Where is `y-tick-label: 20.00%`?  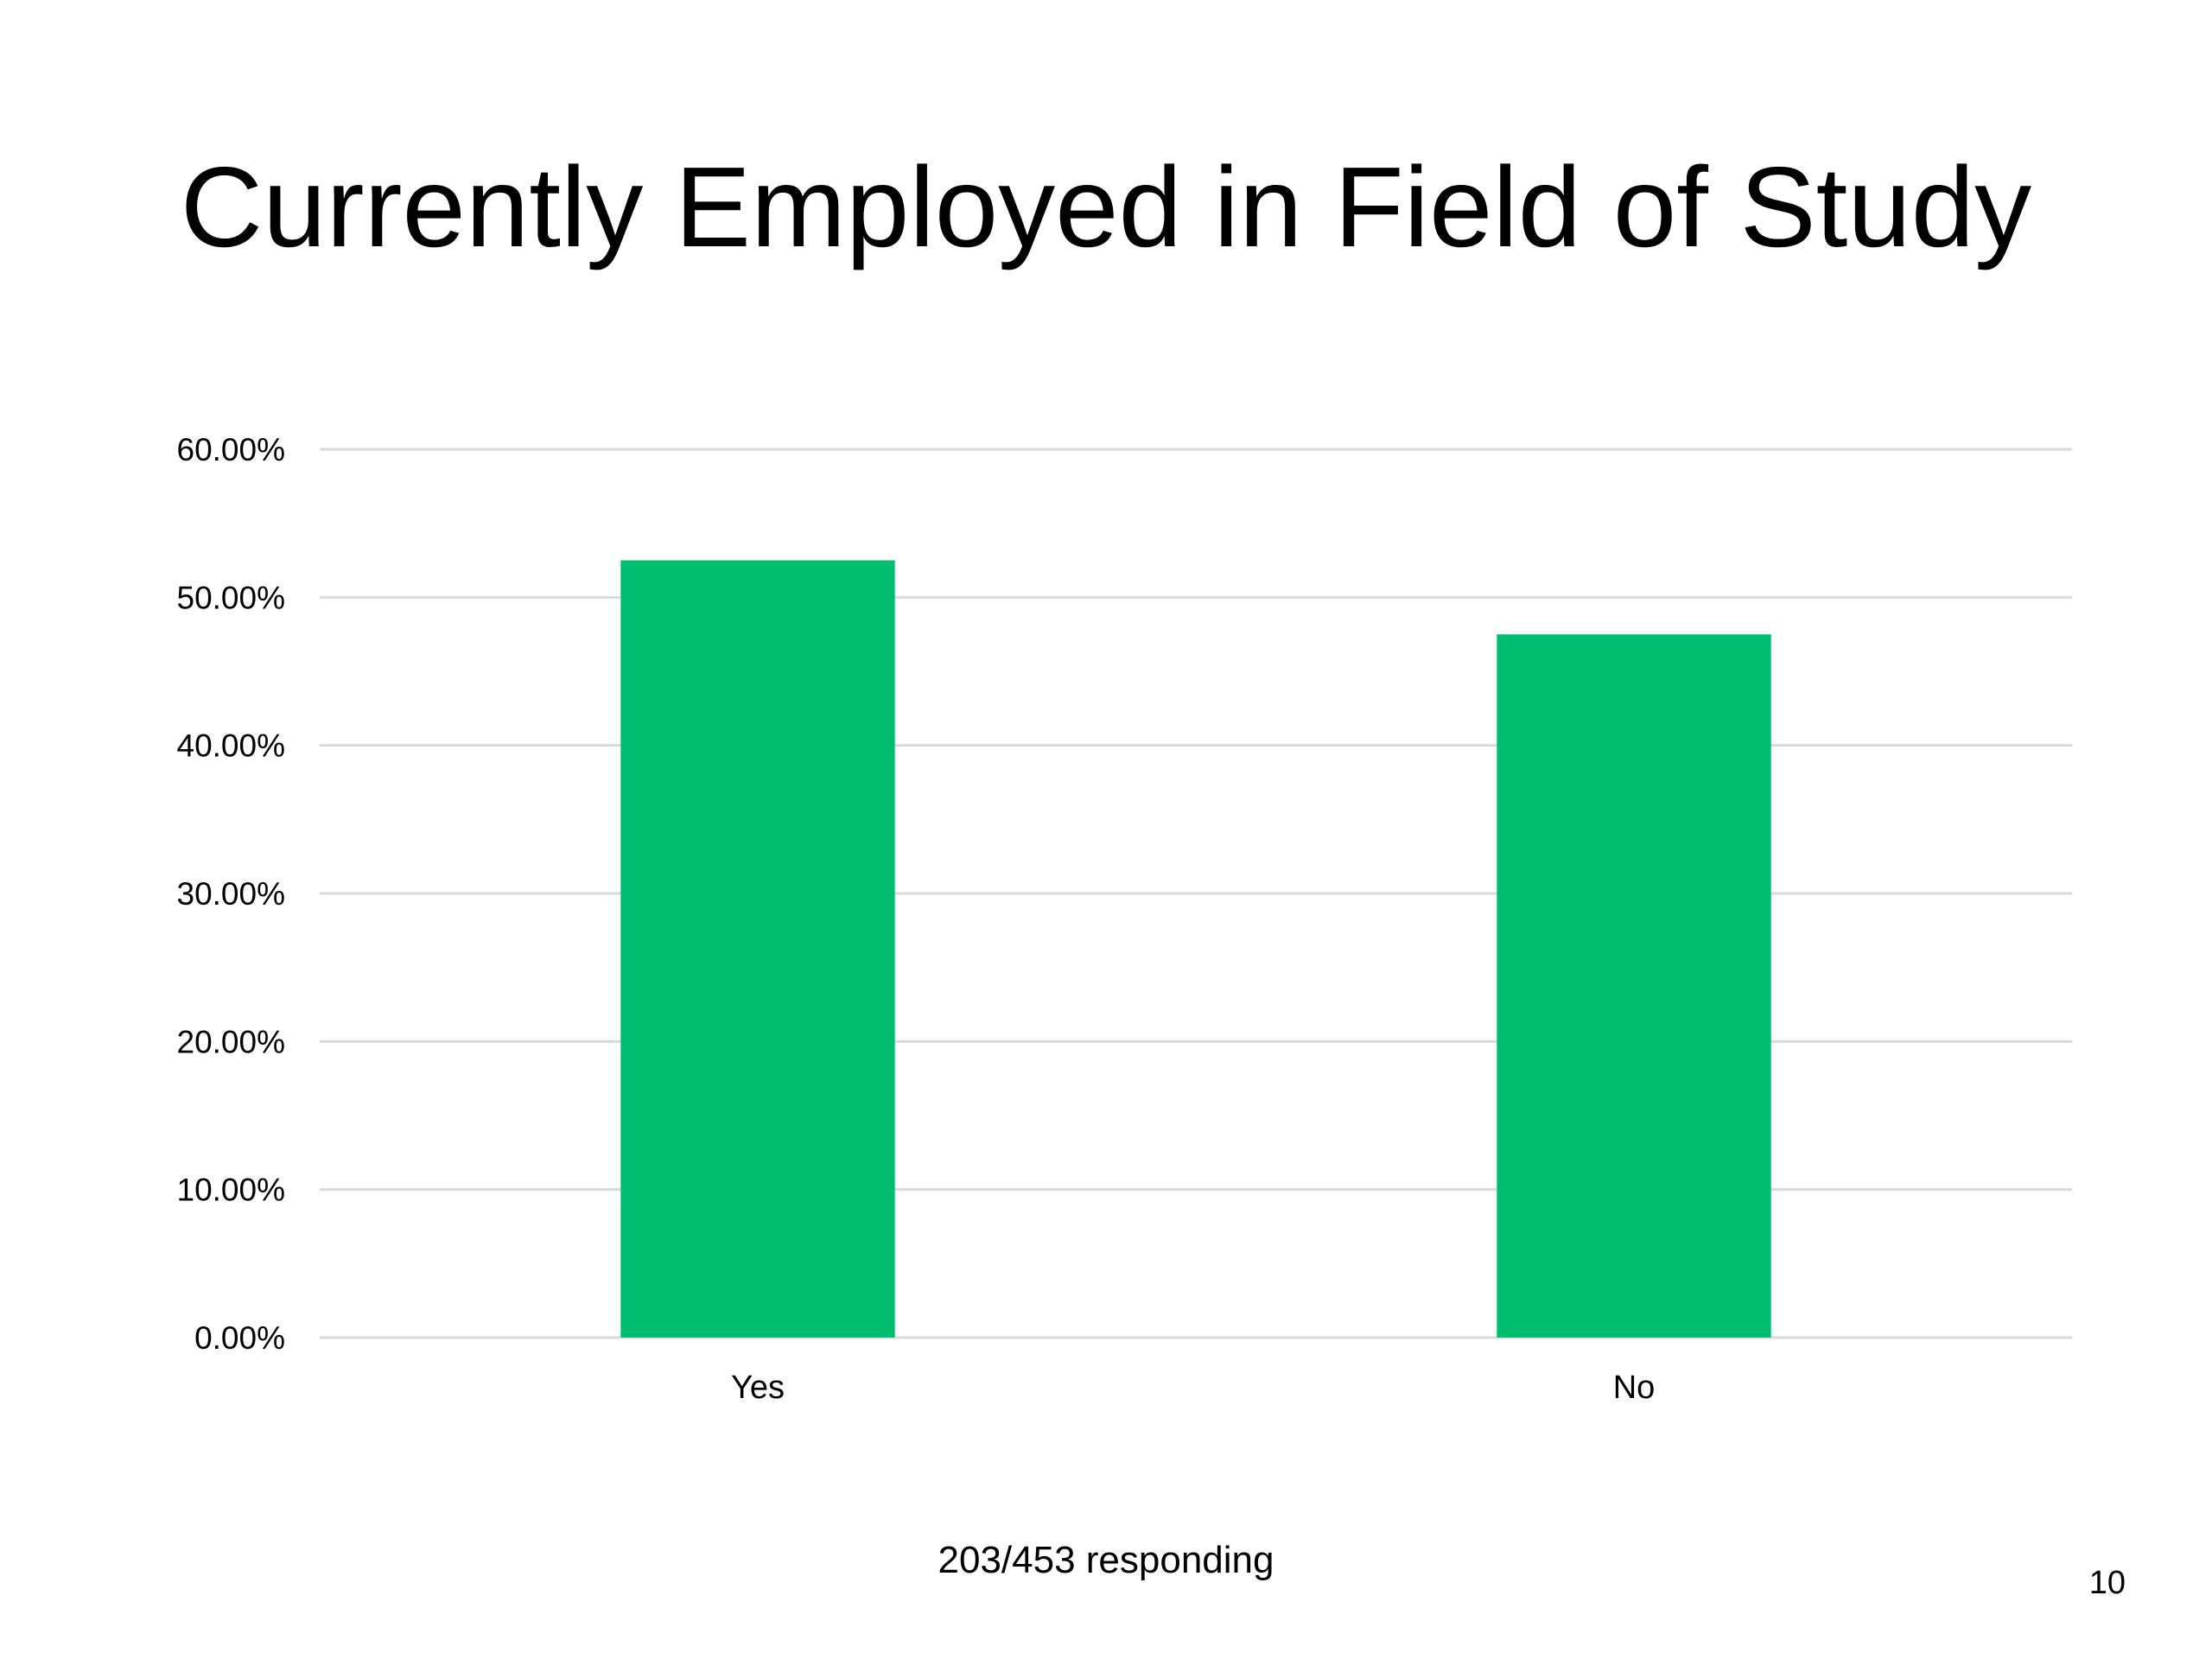 y-tick-label: 20.00% is located at coordinates (232, 1041).